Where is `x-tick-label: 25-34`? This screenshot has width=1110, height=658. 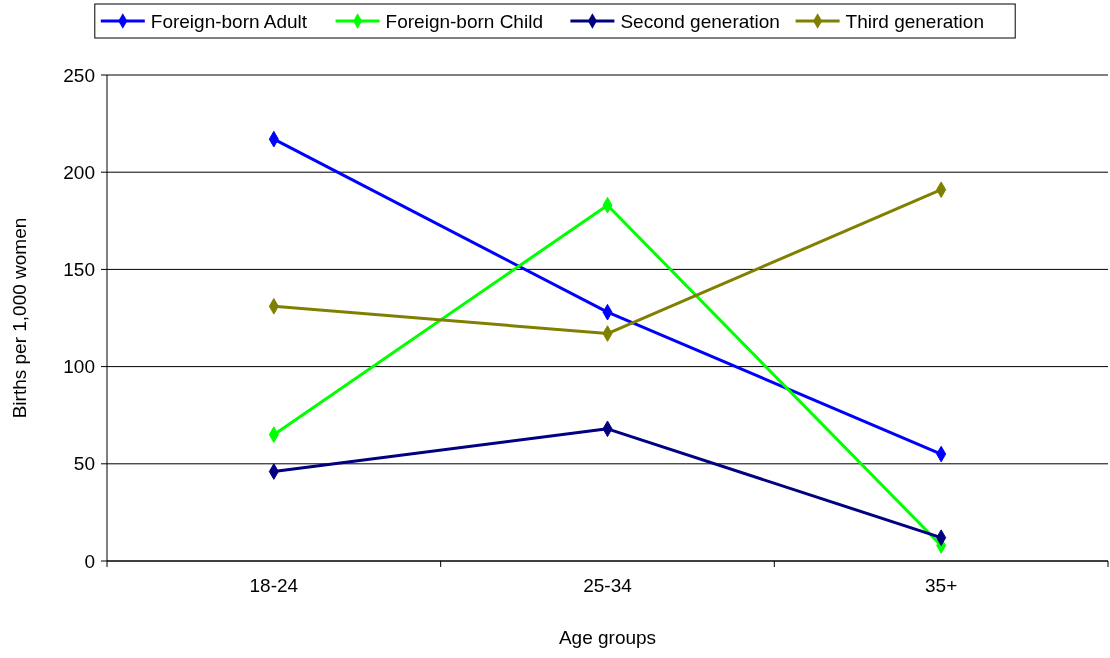 x-tick-label: 25-34 is located at coordinates (608, 585).